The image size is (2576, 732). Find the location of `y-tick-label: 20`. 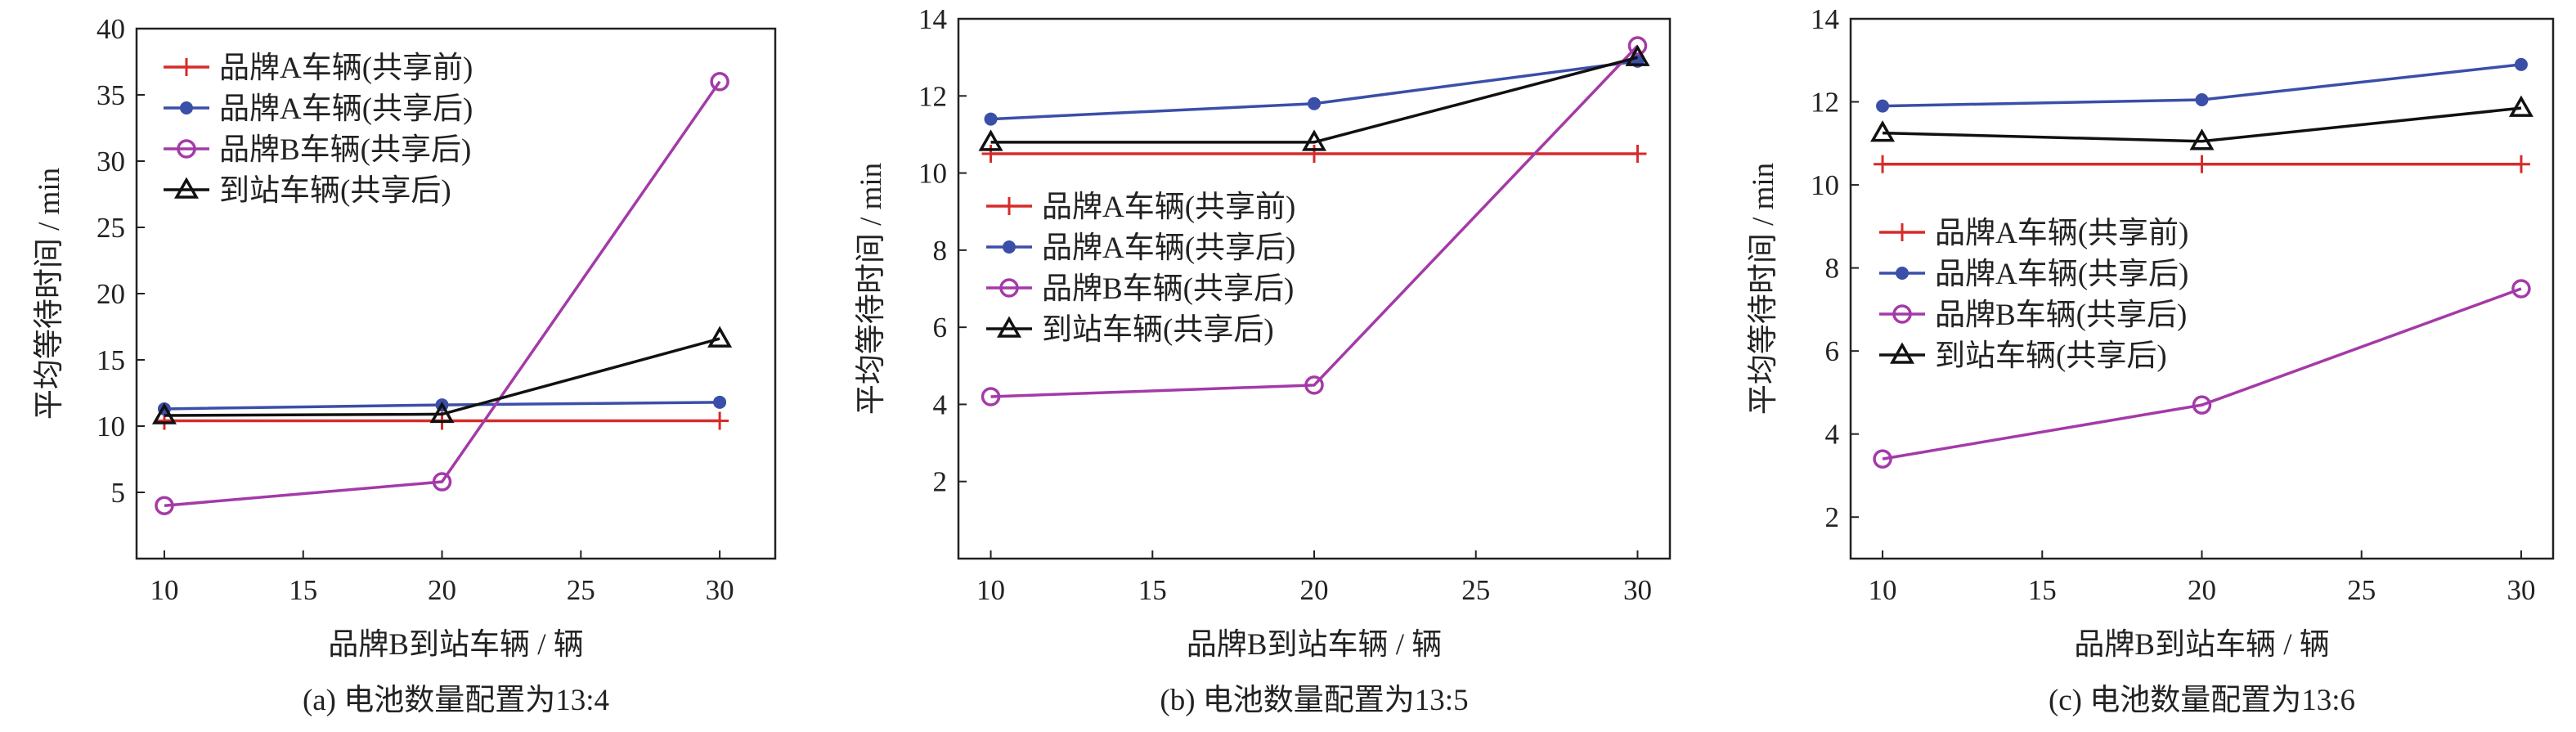

y-tick-label: 20 is located at coordinates (111, 294).